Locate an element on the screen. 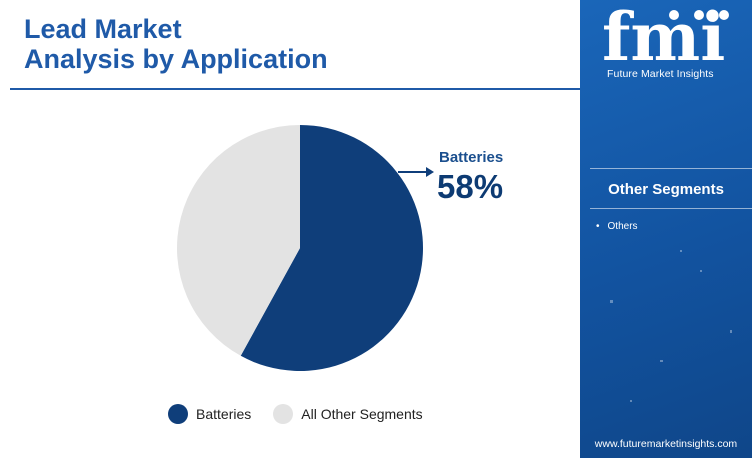  callout-label: Batteries is located at coordinates (471, 157).